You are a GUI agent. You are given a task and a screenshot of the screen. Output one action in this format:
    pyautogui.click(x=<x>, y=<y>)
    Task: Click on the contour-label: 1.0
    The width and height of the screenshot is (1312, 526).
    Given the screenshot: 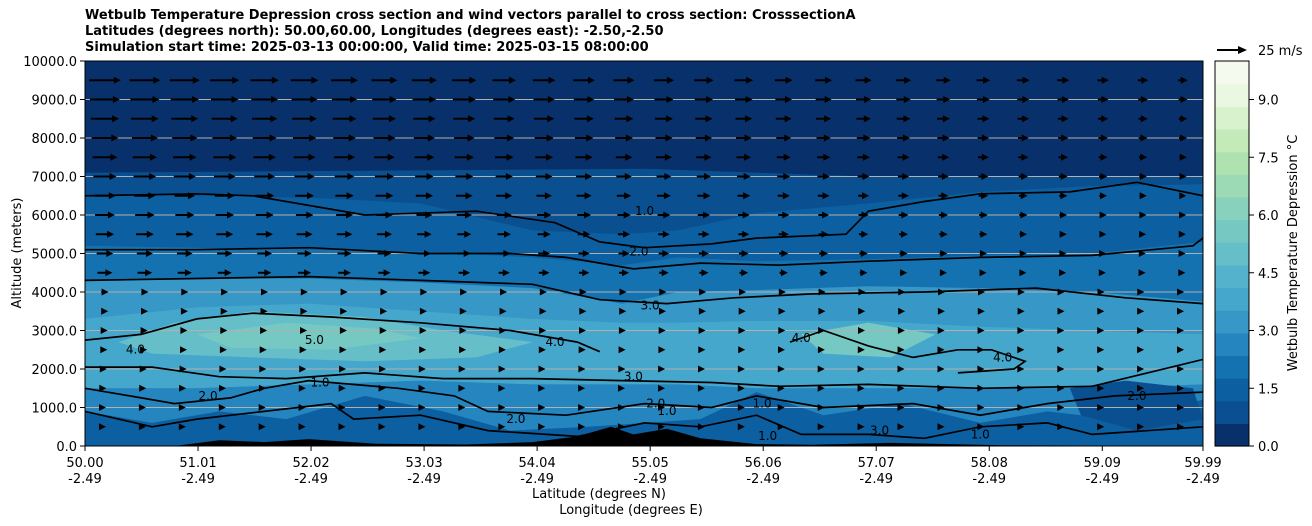 What is the action you would take?
    pyautogui.click(x=762, y=404)
    